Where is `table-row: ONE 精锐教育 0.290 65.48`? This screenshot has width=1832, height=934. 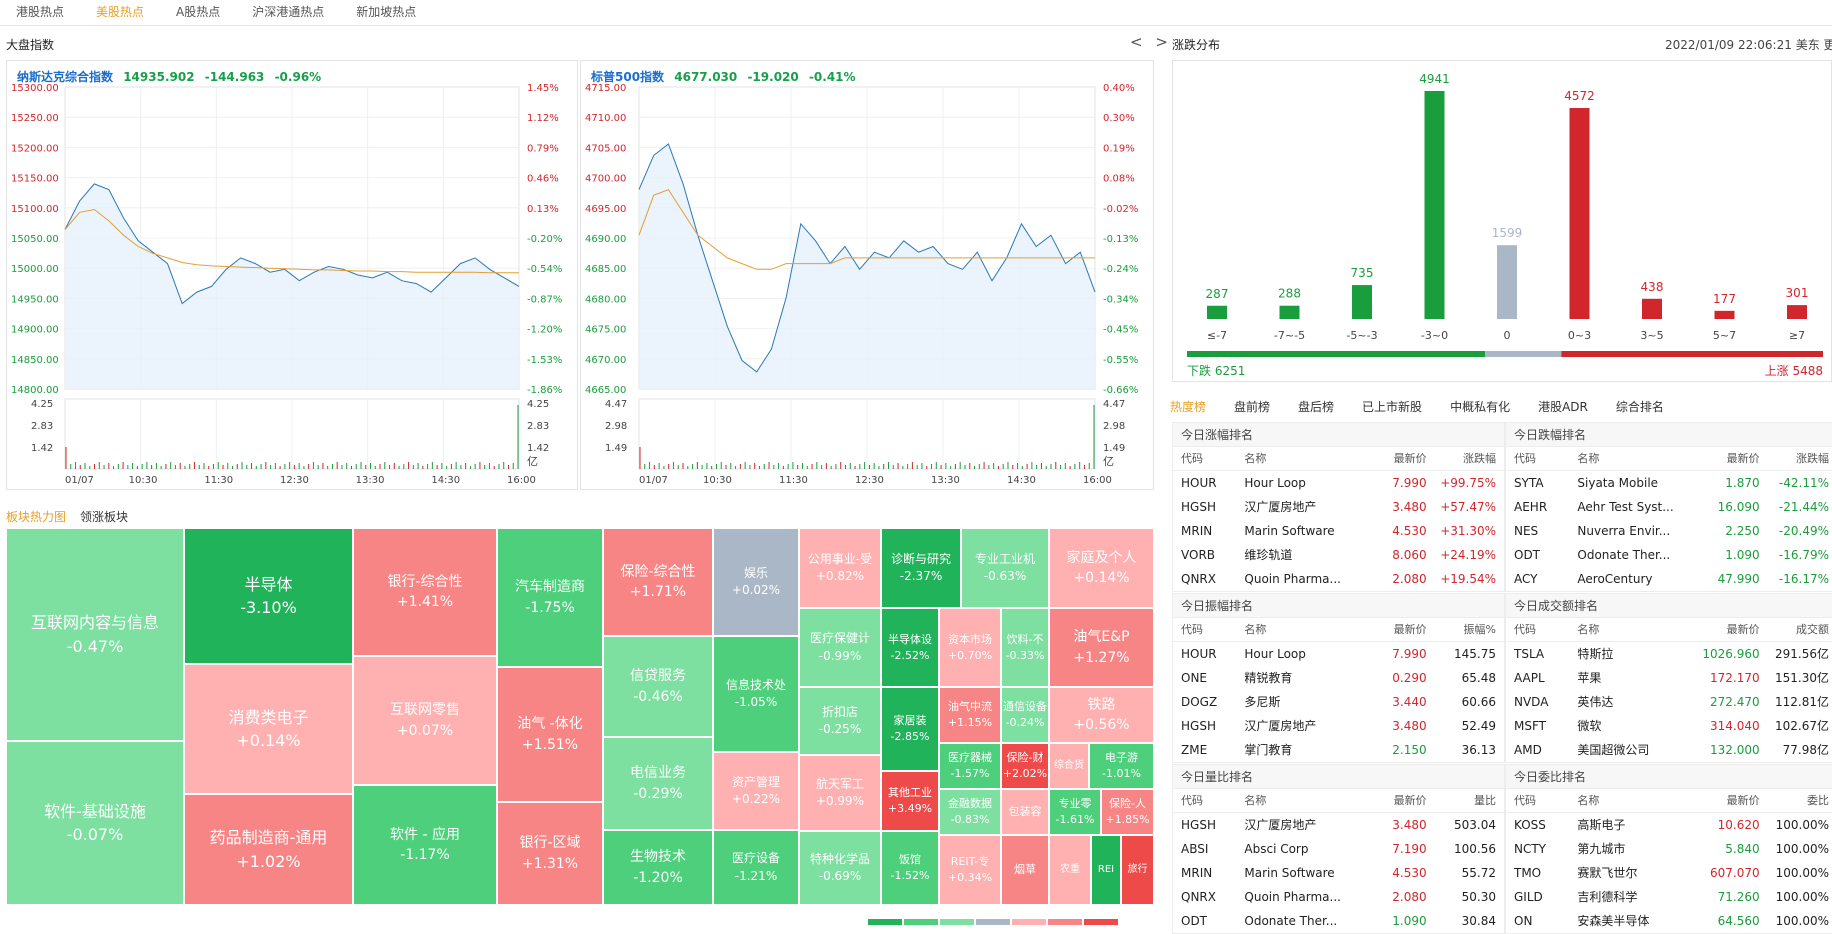
table-row: ONE 精锐教育 0.290 65.48 is located at coordinates (1338, 678).